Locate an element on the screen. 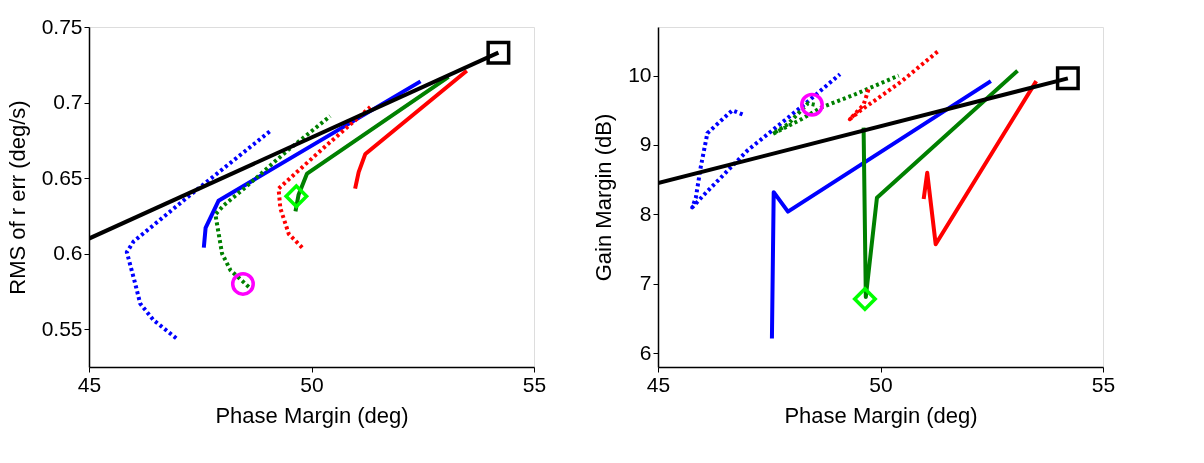  y-tick-label: 0.55 is located at coordinates (62, 328).